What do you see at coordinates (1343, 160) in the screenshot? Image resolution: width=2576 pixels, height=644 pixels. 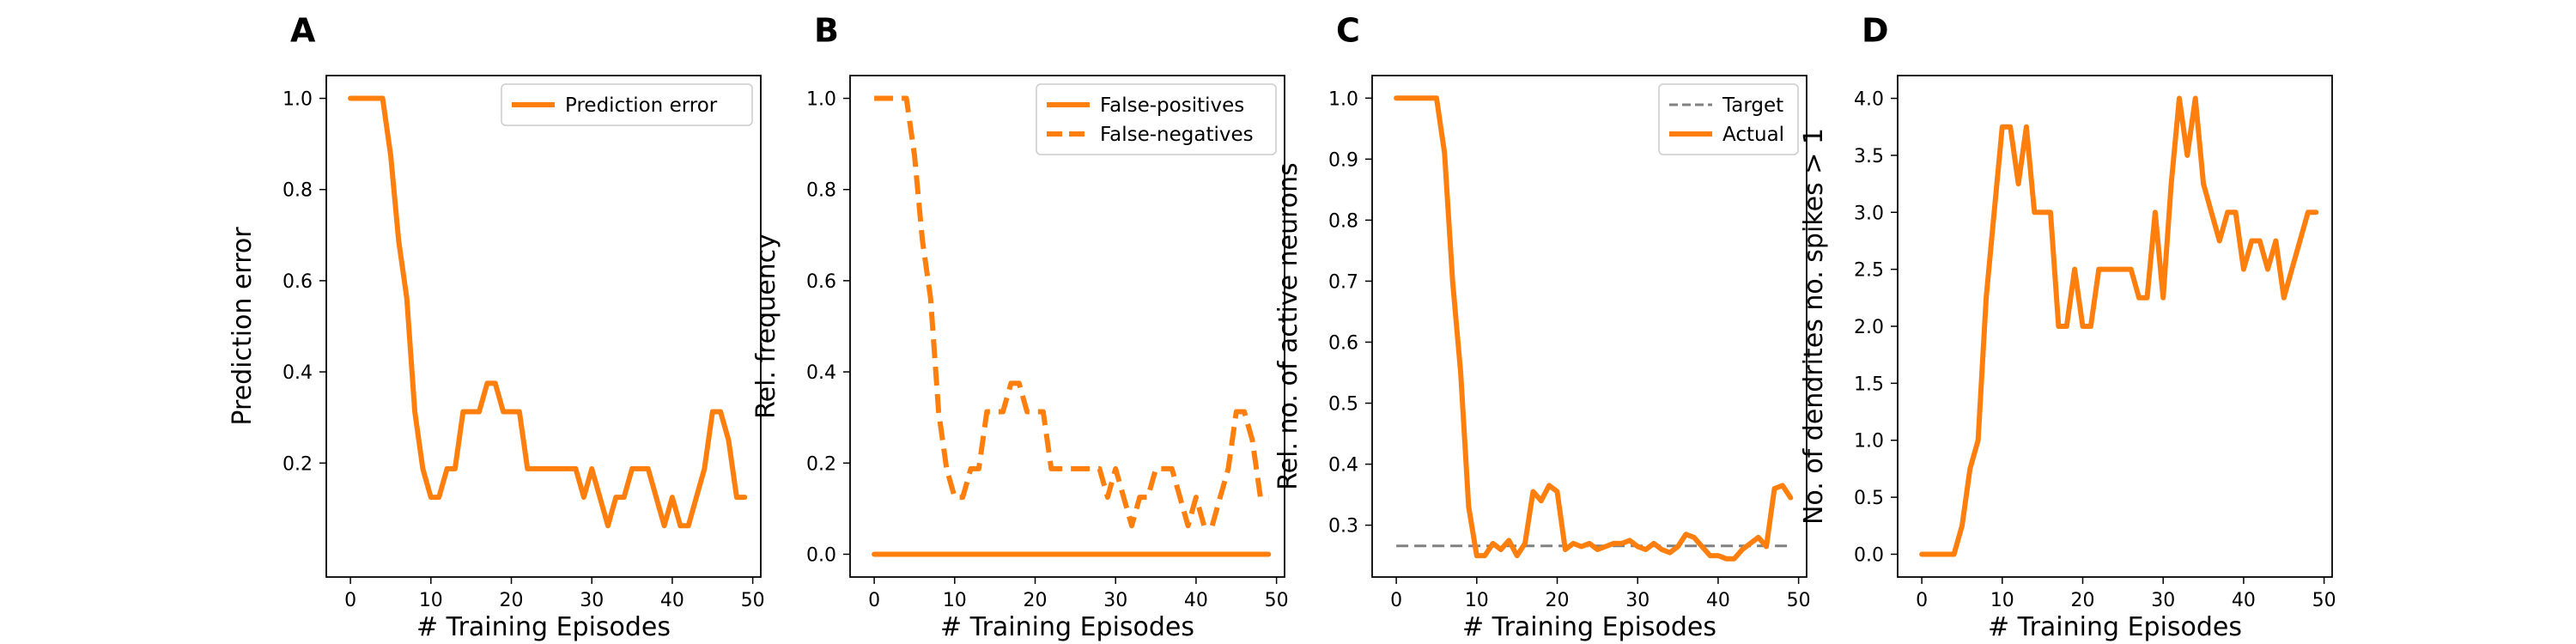 I see `y-tick-label: 0.9` at bounding box center [1343, 160].